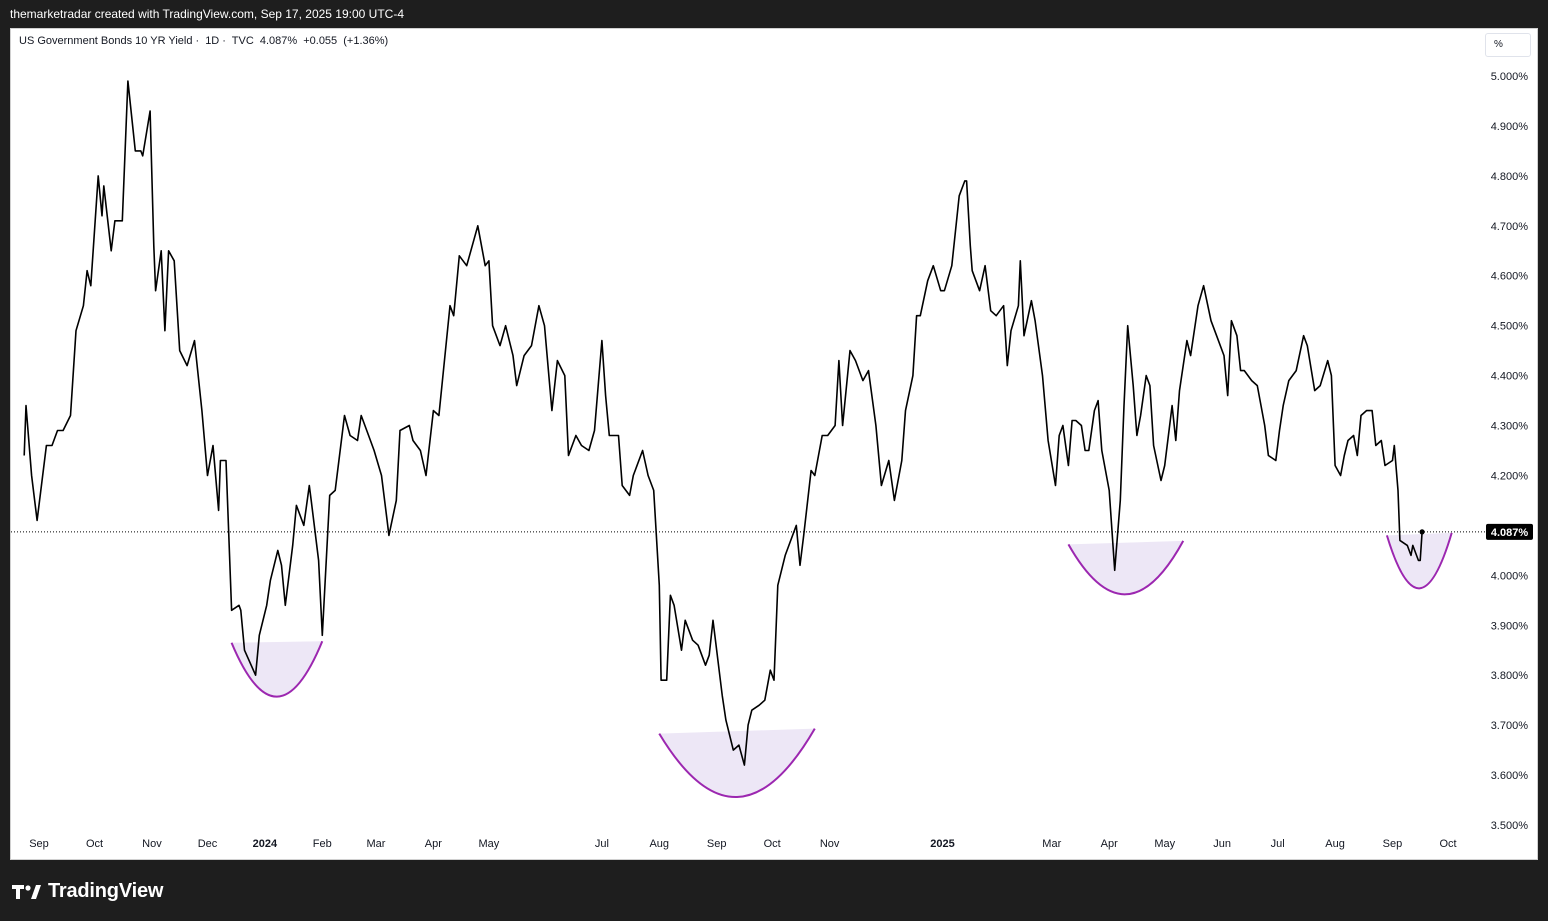  I want to click on last-price-badge, so click(1509, 531).